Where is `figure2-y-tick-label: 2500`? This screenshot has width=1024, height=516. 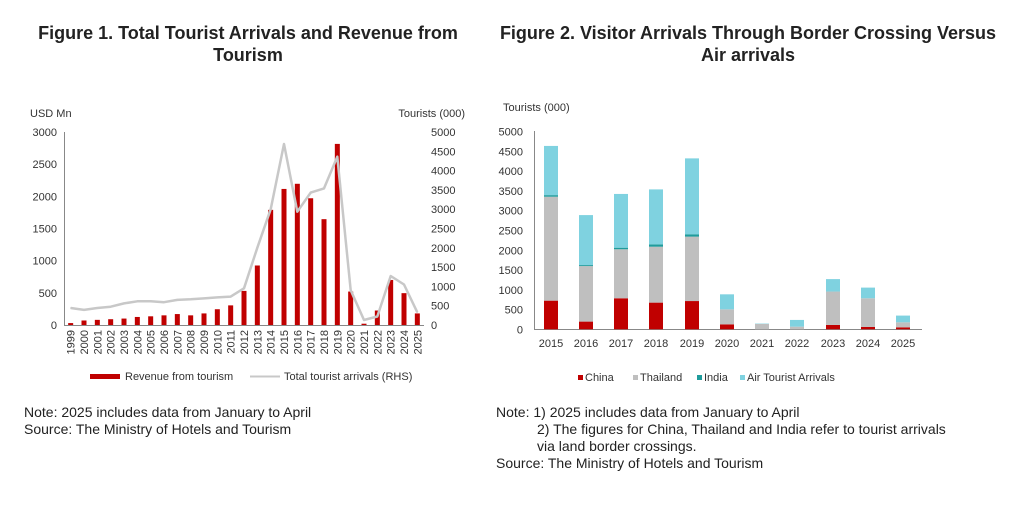
figure2-y-tick-label: 2500 is located at coordinates (511, 232).